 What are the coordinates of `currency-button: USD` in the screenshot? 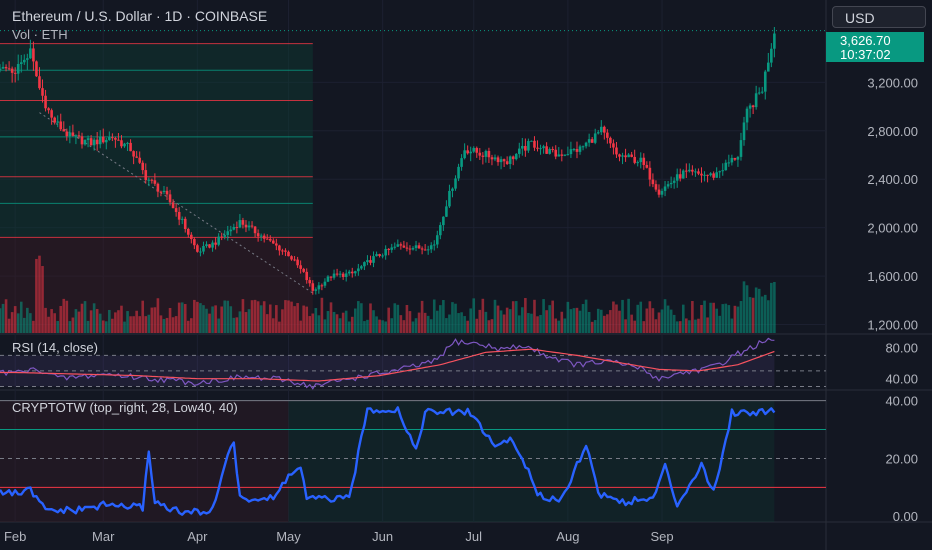 It's located at (879, 17).